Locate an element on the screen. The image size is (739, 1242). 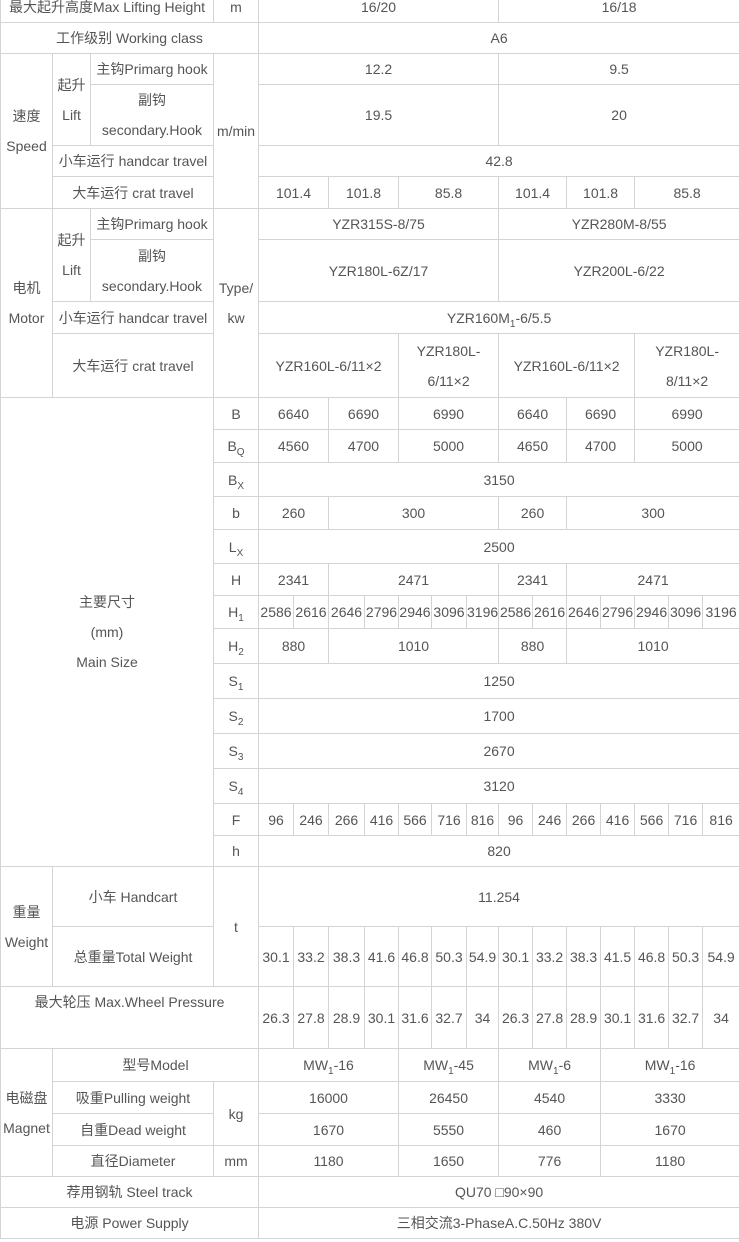
table-row: 小车运行 handcar travel 42.8 is located at coordinates (370, 161).